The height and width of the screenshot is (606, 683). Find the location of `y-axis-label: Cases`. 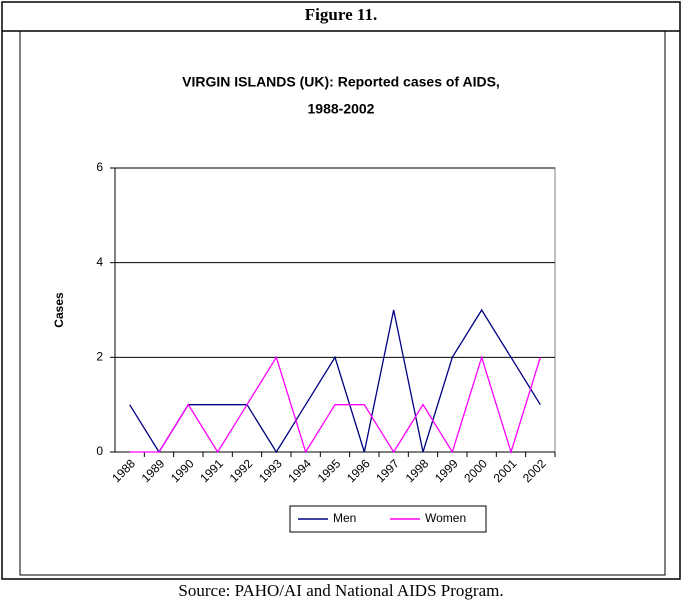

y-axis-label: Cases is located at coordinates (59, 310).